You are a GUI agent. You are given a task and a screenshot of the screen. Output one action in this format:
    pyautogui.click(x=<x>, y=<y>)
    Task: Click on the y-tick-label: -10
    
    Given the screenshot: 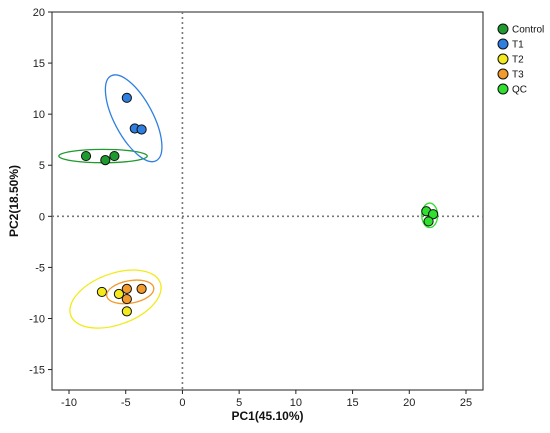 What is the action you would take?
    pyautogui.click(x=37, y=319)
    